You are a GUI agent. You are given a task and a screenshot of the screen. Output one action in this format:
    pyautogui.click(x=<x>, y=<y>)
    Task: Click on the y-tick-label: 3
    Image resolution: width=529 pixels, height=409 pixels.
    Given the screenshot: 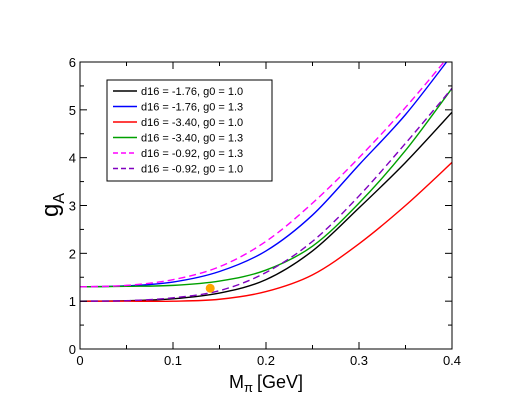 What is the action you would take?
    pyautogui.click(x=72, y=206)
    